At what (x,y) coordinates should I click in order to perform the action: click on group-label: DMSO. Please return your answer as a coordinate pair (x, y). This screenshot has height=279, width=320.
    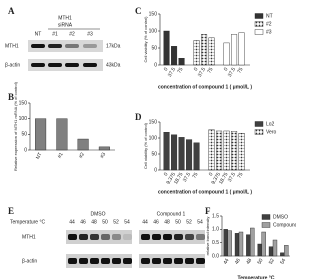
    Looking at the image, I should click on (98, 214).